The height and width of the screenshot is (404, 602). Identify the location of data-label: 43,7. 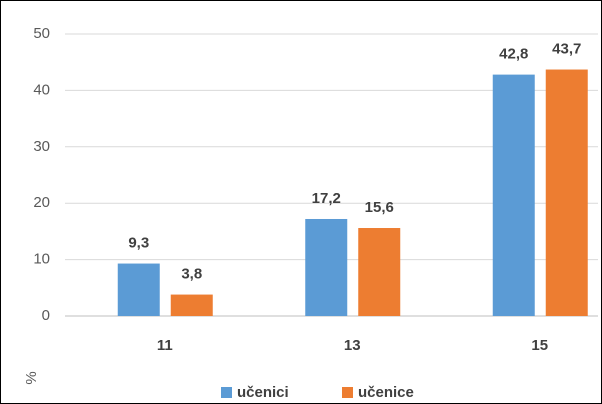
(566, 49).